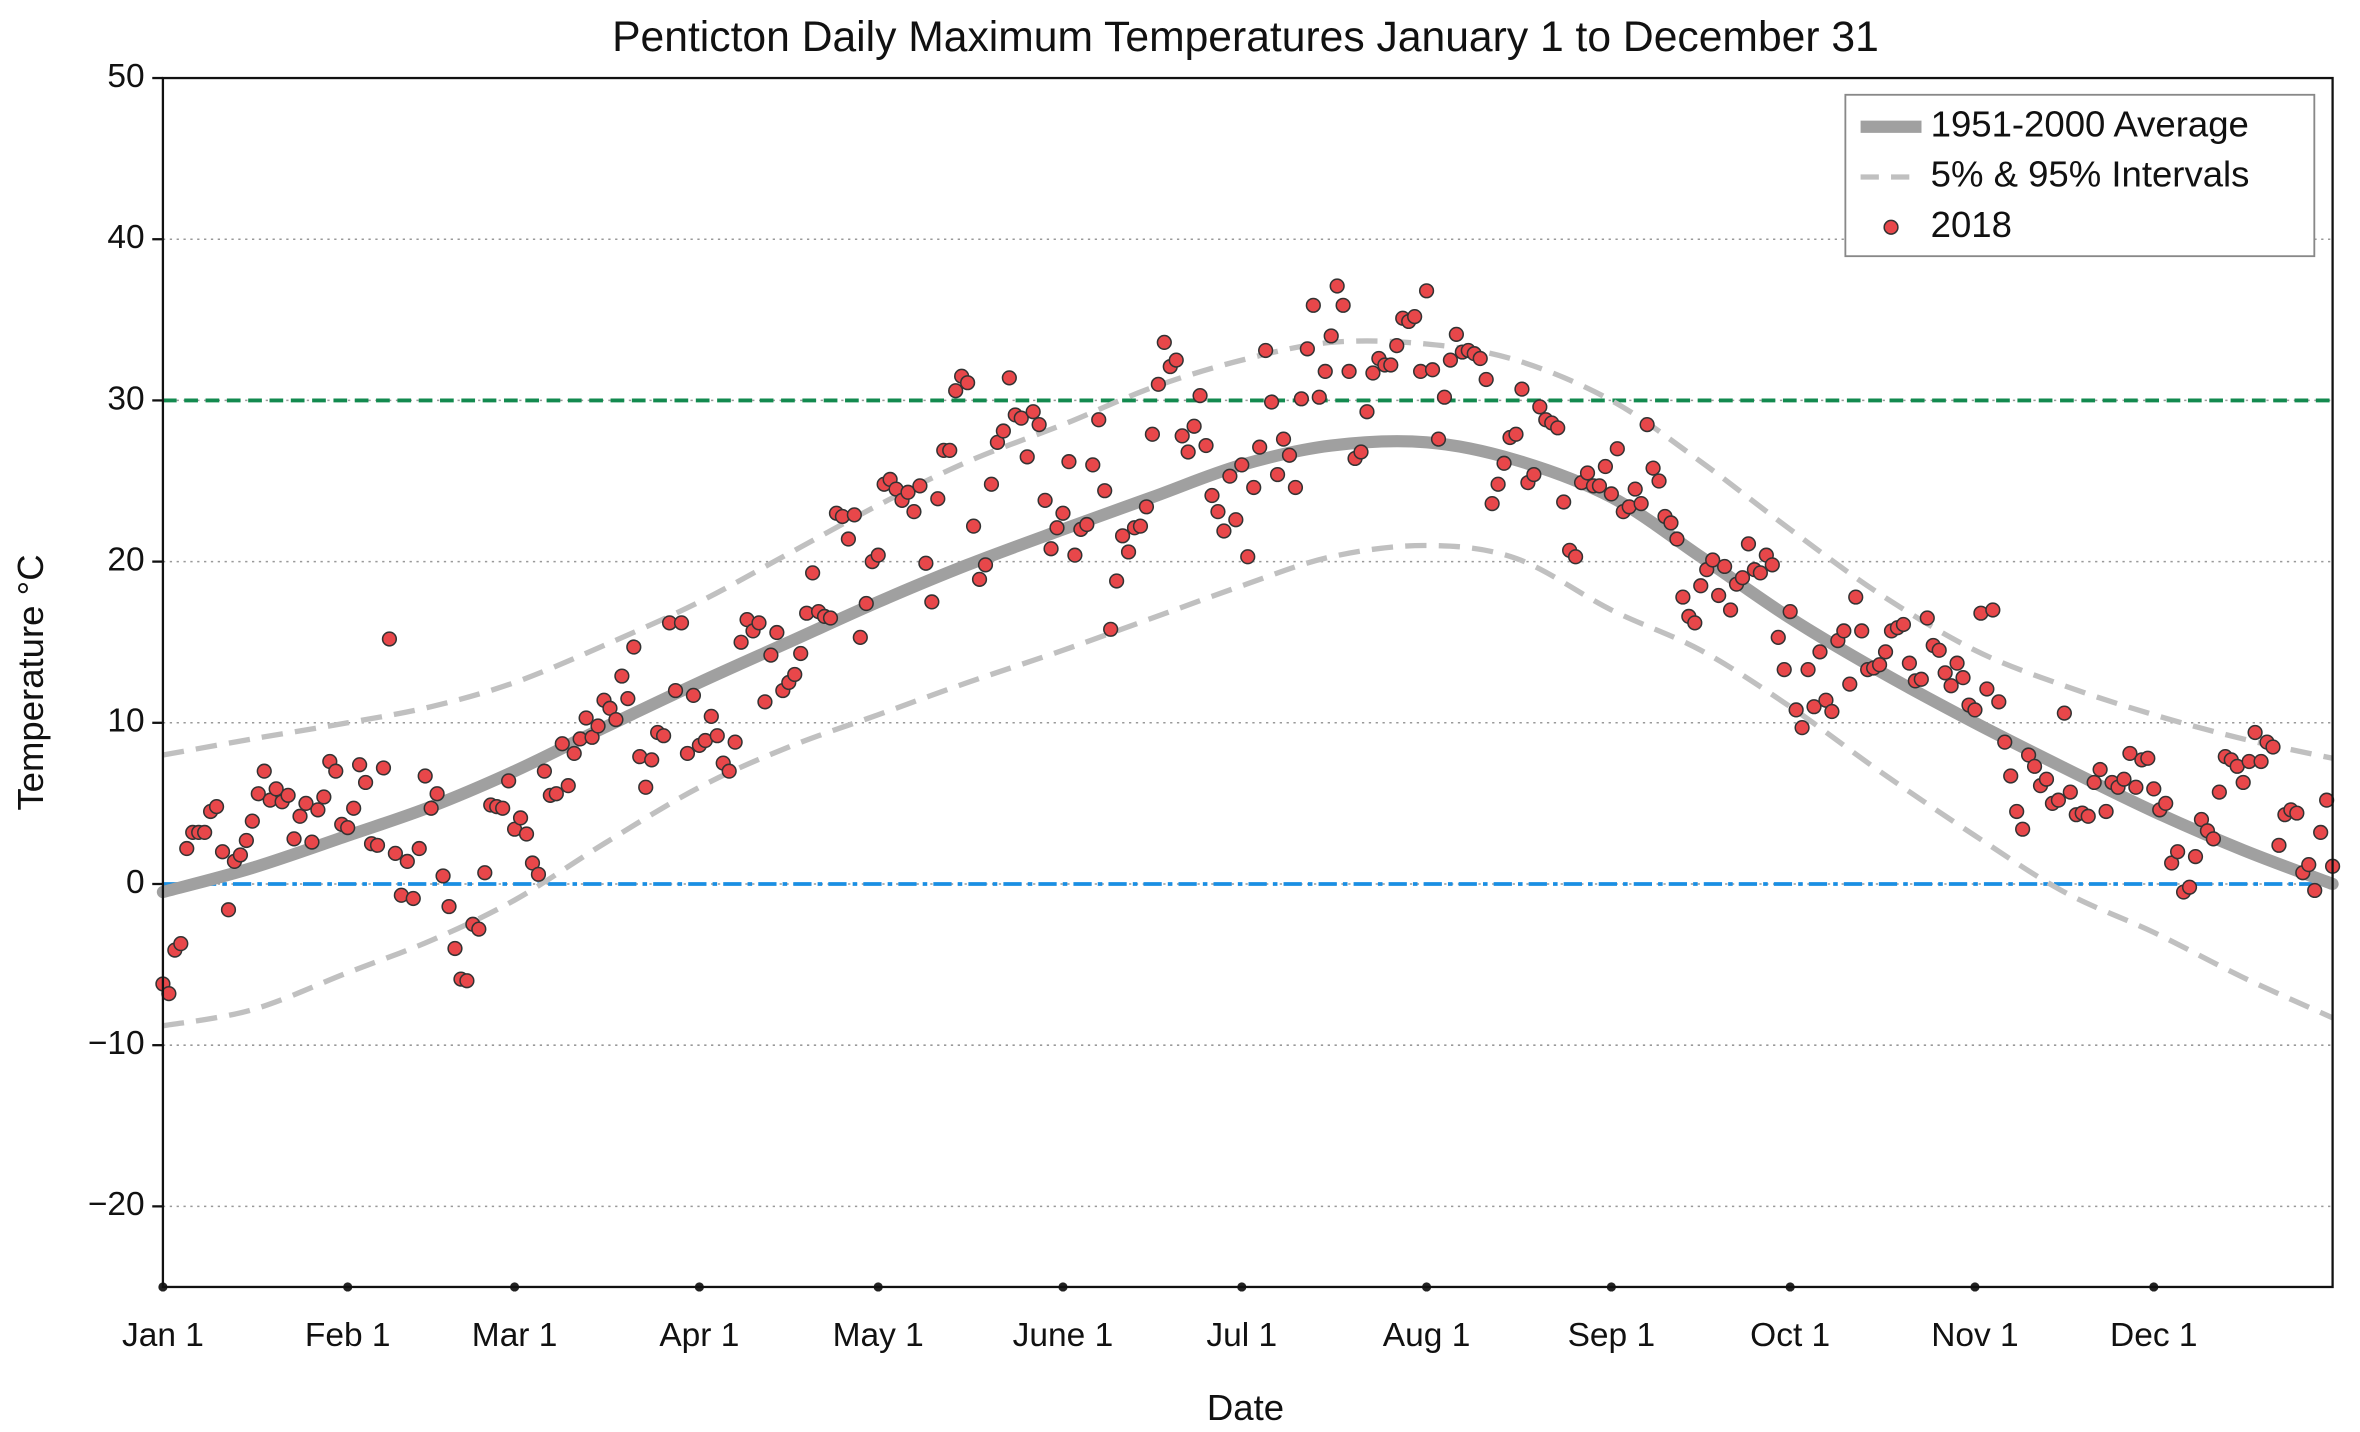 Image resolution: width=2360 pixels, height=1432 pixels. What do you see at coordinates (1790, 1335) in the screenshot?
I see `x-tick-label: Oct 1` at bounding box center [1790, 1335].